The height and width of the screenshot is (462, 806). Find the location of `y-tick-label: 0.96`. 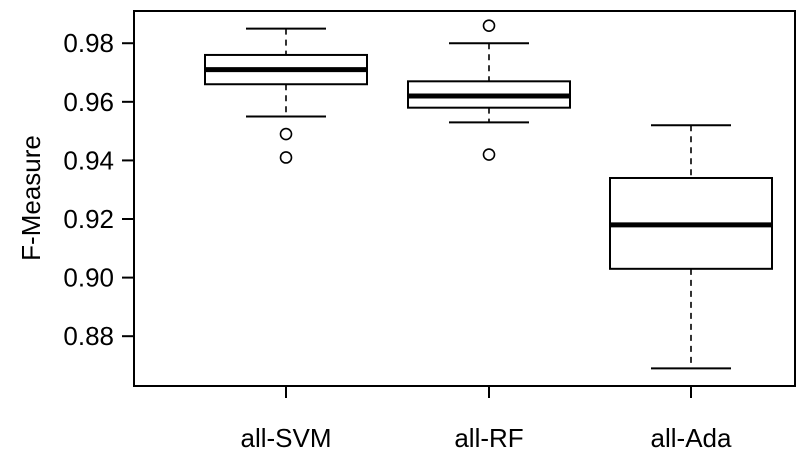

y-tick-label: 0.96 is located at coordinates (88, 102).